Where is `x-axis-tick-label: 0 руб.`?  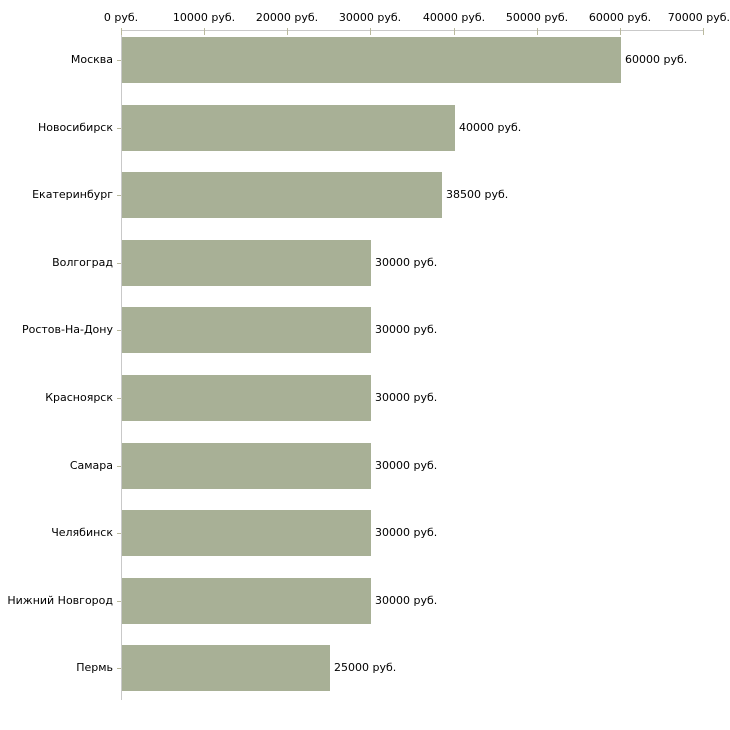 x-axis-tick-label: 0 руб. is located at coordinates (121, 17).